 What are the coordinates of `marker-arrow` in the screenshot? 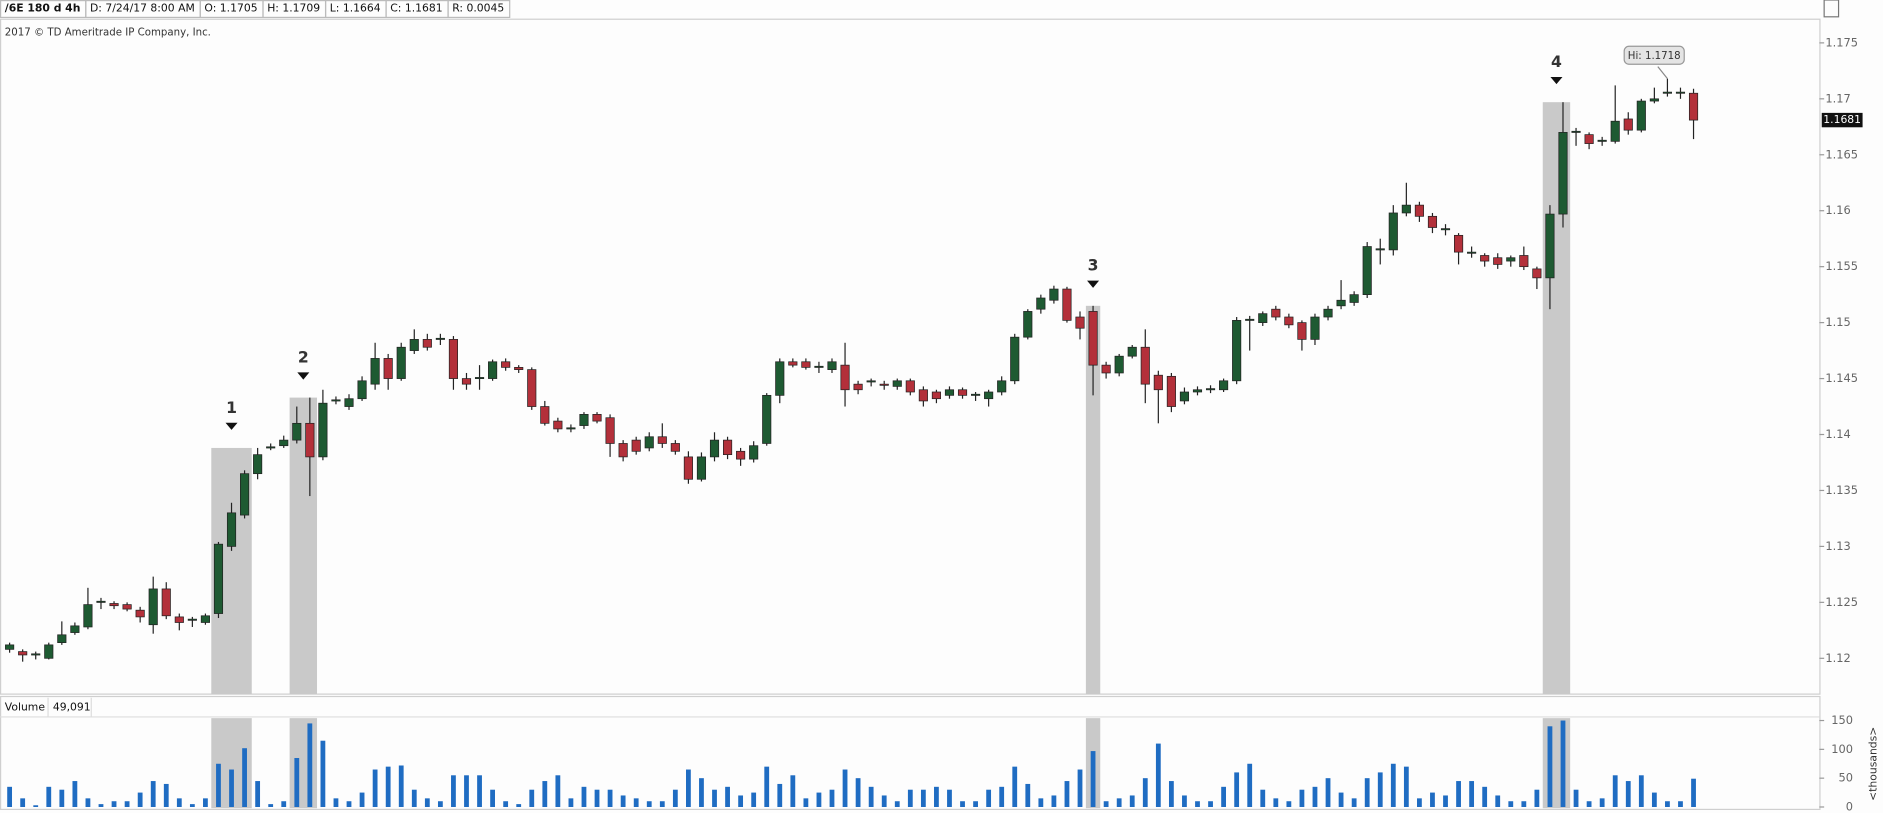 It's located at (303, 376).